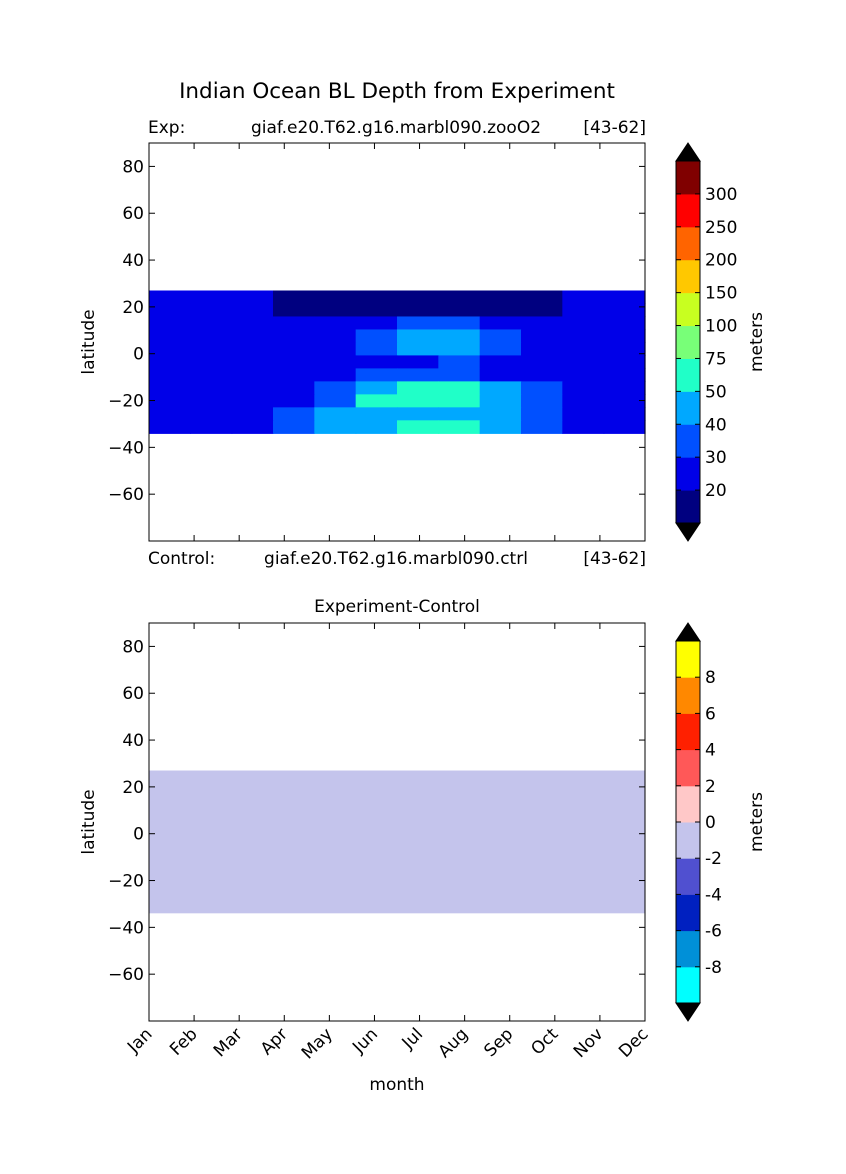 The height and width of the screenshot is (1174, 846). I want to click on colorbar-tick-label: -6, so click(713, 932).